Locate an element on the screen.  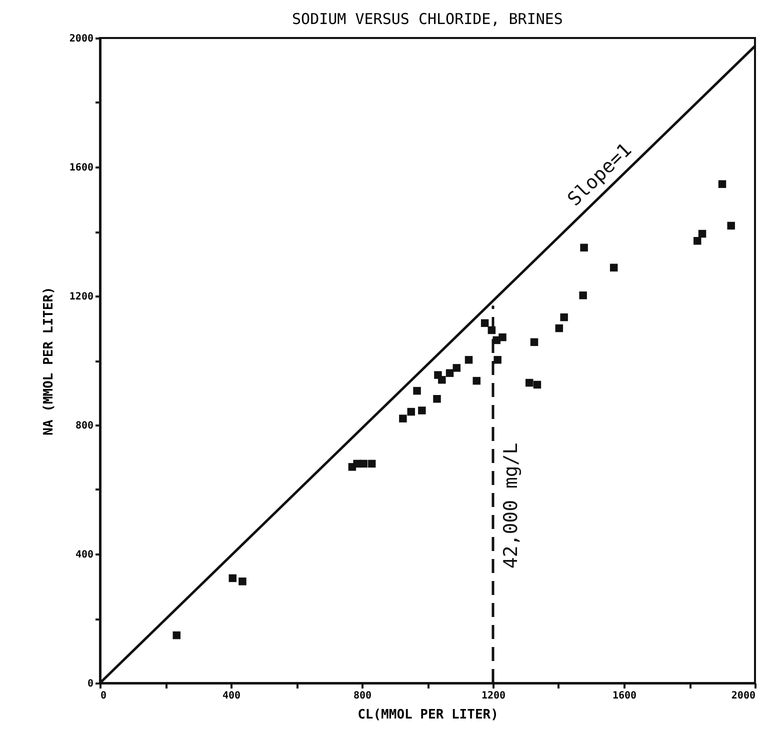
y-axis-title: NA (MMOL PER LITER) is located at coordinates (48, 361).